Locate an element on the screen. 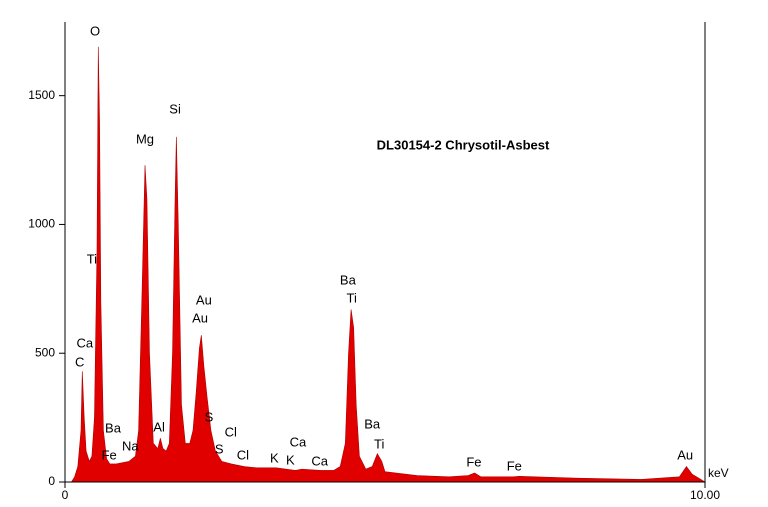 The height and width of the screenshot is (507, 768). element-label: Mg is located at coordinates (145, 138).